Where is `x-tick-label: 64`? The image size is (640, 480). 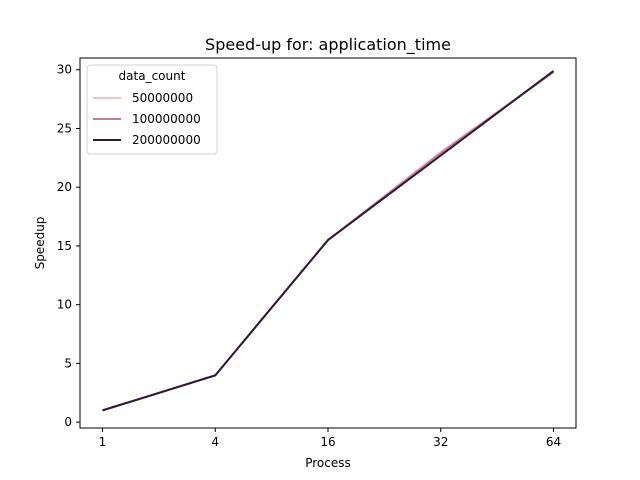
x-tick-label: 64 is located at coordinates (553, 442).